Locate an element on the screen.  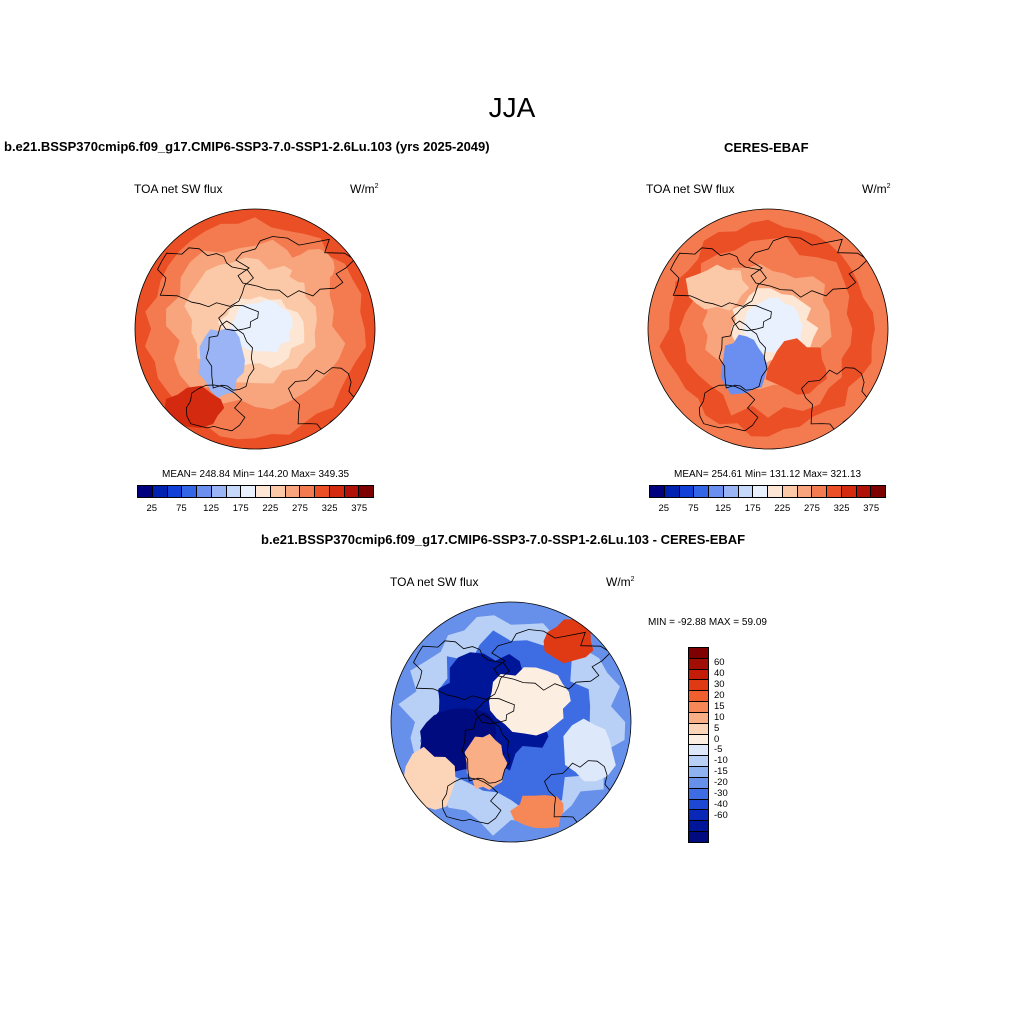
panel-model-colorbar is located at coordinates (255, 491).